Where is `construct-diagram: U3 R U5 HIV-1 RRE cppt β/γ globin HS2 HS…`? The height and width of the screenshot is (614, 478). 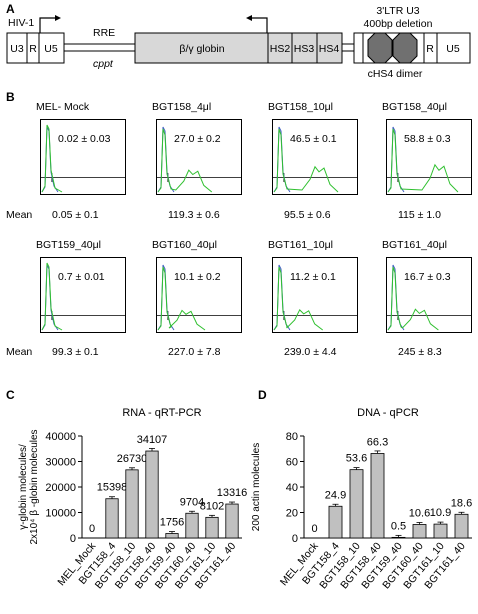
construct-diagram: U3 R U5 HIV-1 RRE cppt β/γ globin HS2 HS… is located at coordinates (238, 42).